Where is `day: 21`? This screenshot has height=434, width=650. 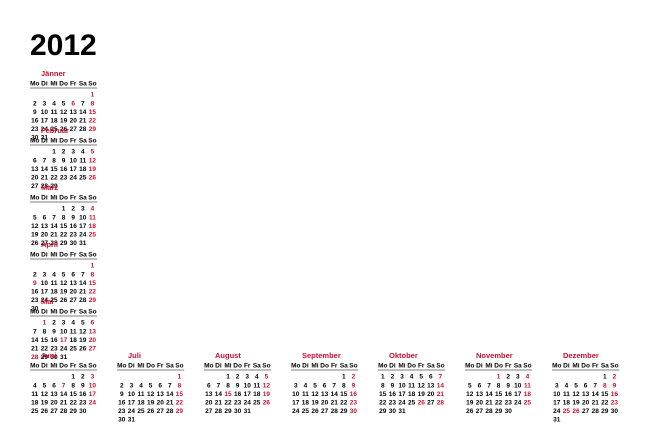 day: 21 is located at coordinates (83, 292).